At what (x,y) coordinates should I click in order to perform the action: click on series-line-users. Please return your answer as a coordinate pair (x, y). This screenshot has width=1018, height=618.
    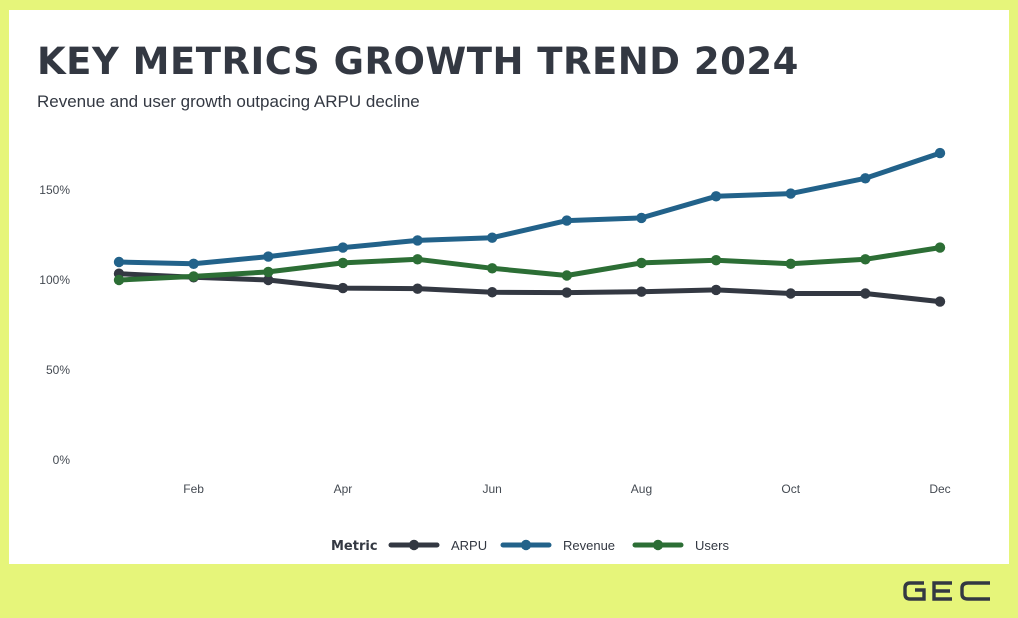
    Looking at the image, I should click on (529, 264).